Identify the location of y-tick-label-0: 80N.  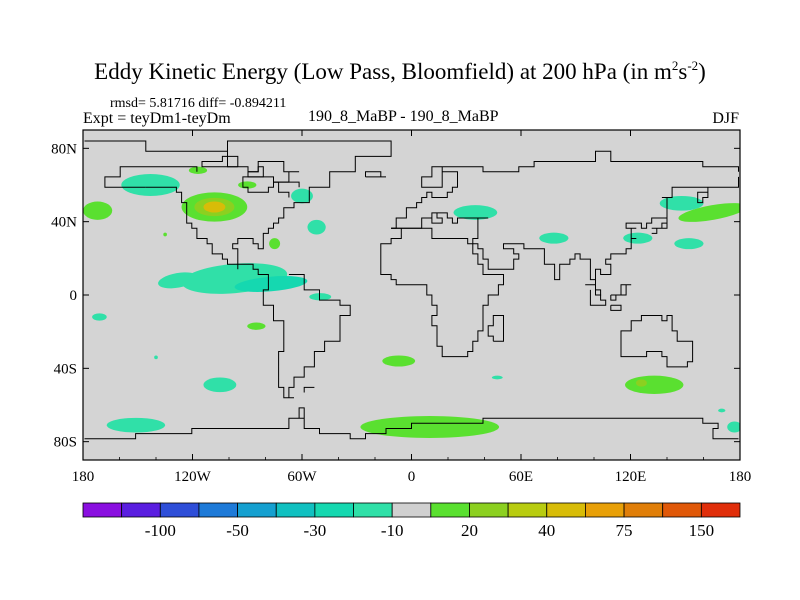
(64, 149).